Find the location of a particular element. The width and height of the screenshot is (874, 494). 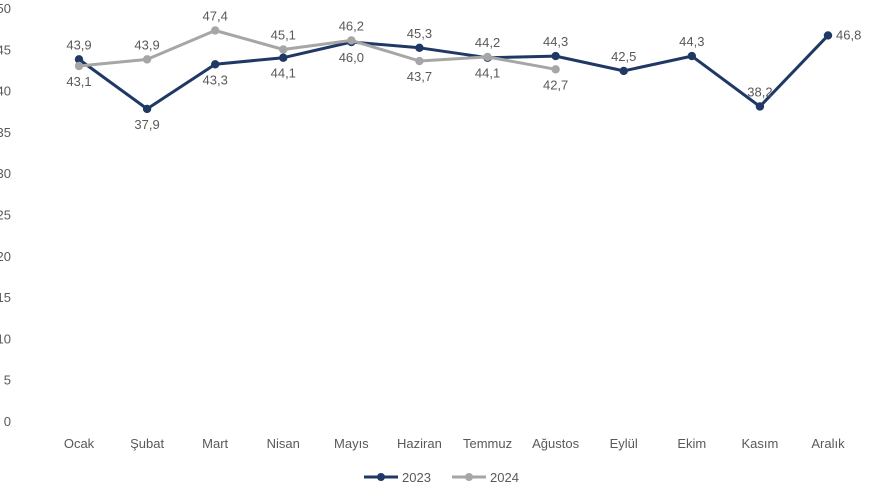

y-tick-label: 0 is located at coordinates (7, 421).